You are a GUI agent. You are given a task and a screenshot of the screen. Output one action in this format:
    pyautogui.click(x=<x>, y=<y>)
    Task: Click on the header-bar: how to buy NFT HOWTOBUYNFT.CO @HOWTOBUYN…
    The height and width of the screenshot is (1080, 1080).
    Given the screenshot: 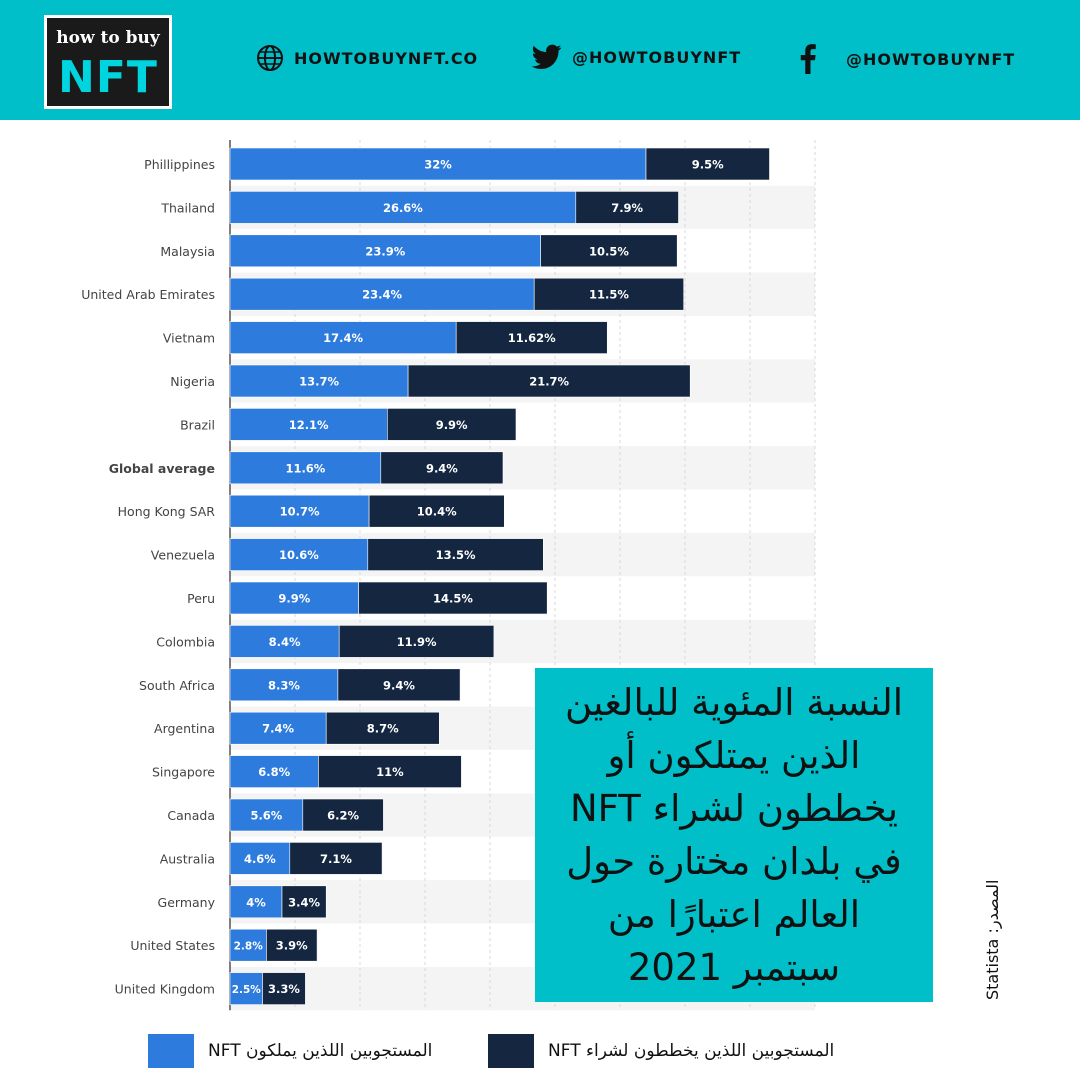 What is the action you would take?
    pyautogui.click(x=540, y=60)
    